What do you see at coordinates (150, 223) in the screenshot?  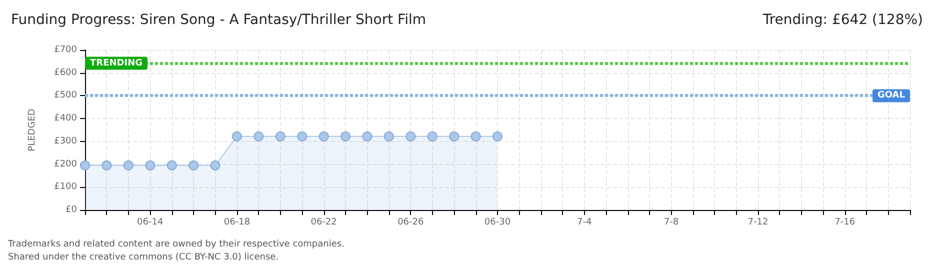 I see `x-tick-label: 06-14` at bounding box center [150, 223].